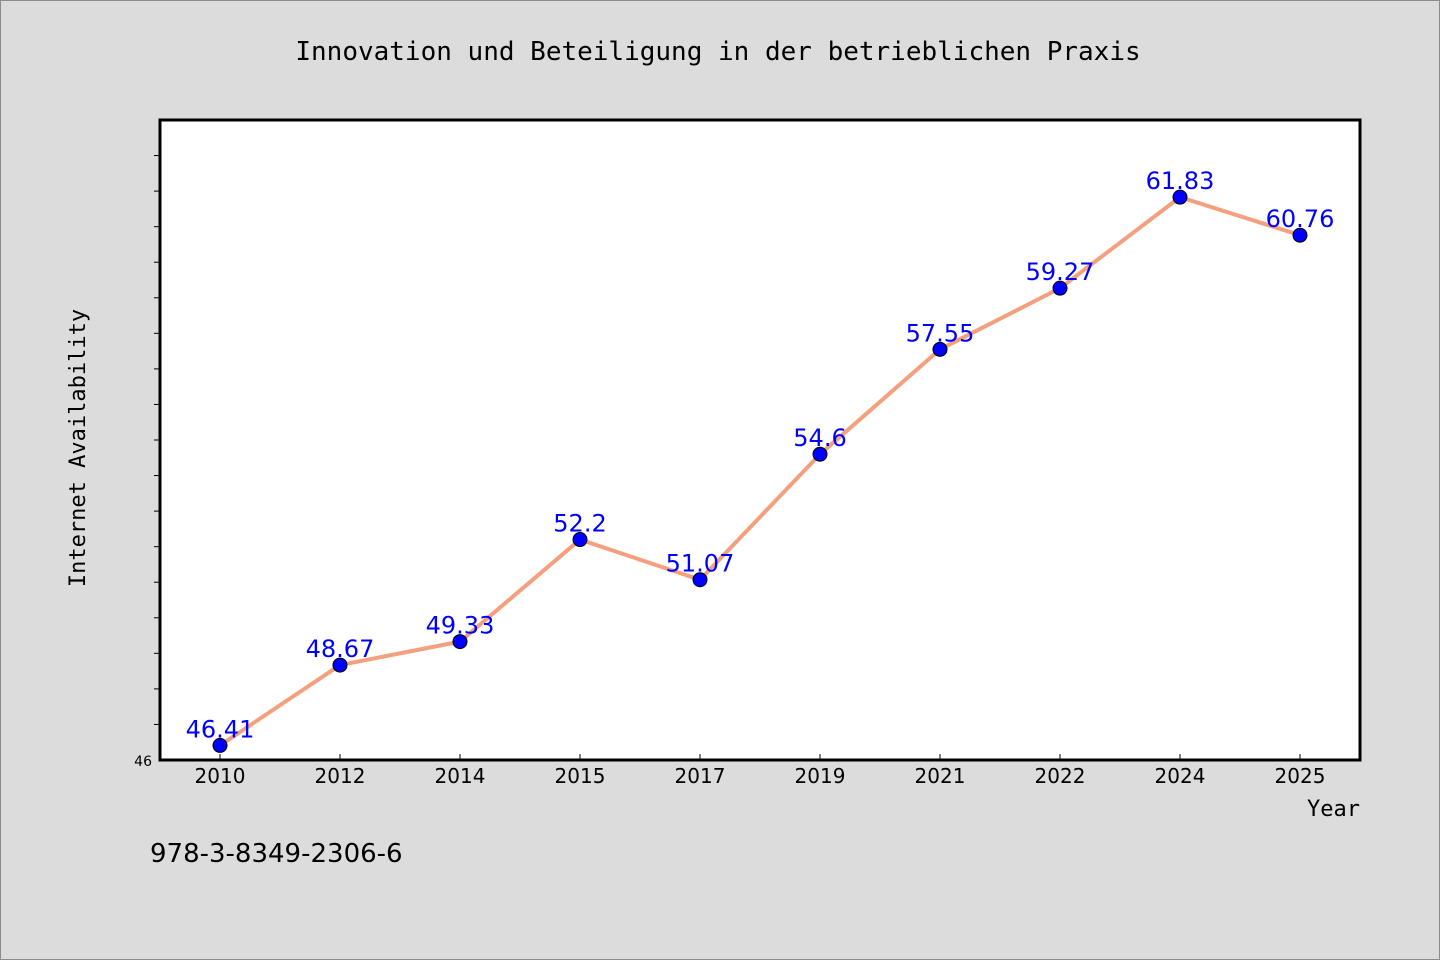 Image resolution: width=1440 pixels, height=960 pixels. I want to click on data-label: 60.76, so click(1300, 219).